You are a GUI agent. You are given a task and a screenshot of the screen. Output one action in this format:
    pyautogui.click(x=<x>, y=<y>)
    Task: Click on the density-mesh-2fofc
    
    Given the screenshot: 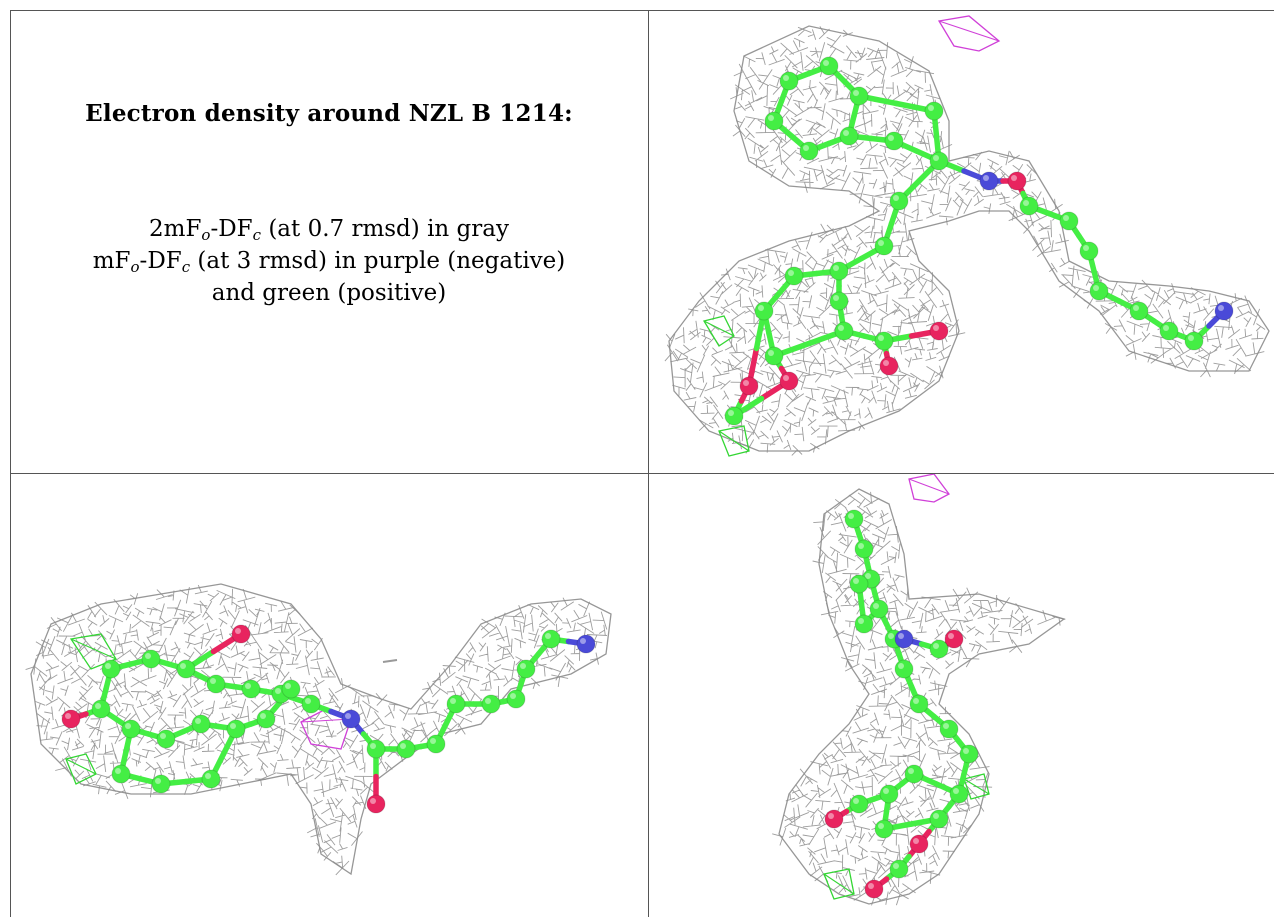 What is the action you would take?
    pyautogui.click(x=318, y=729)
    